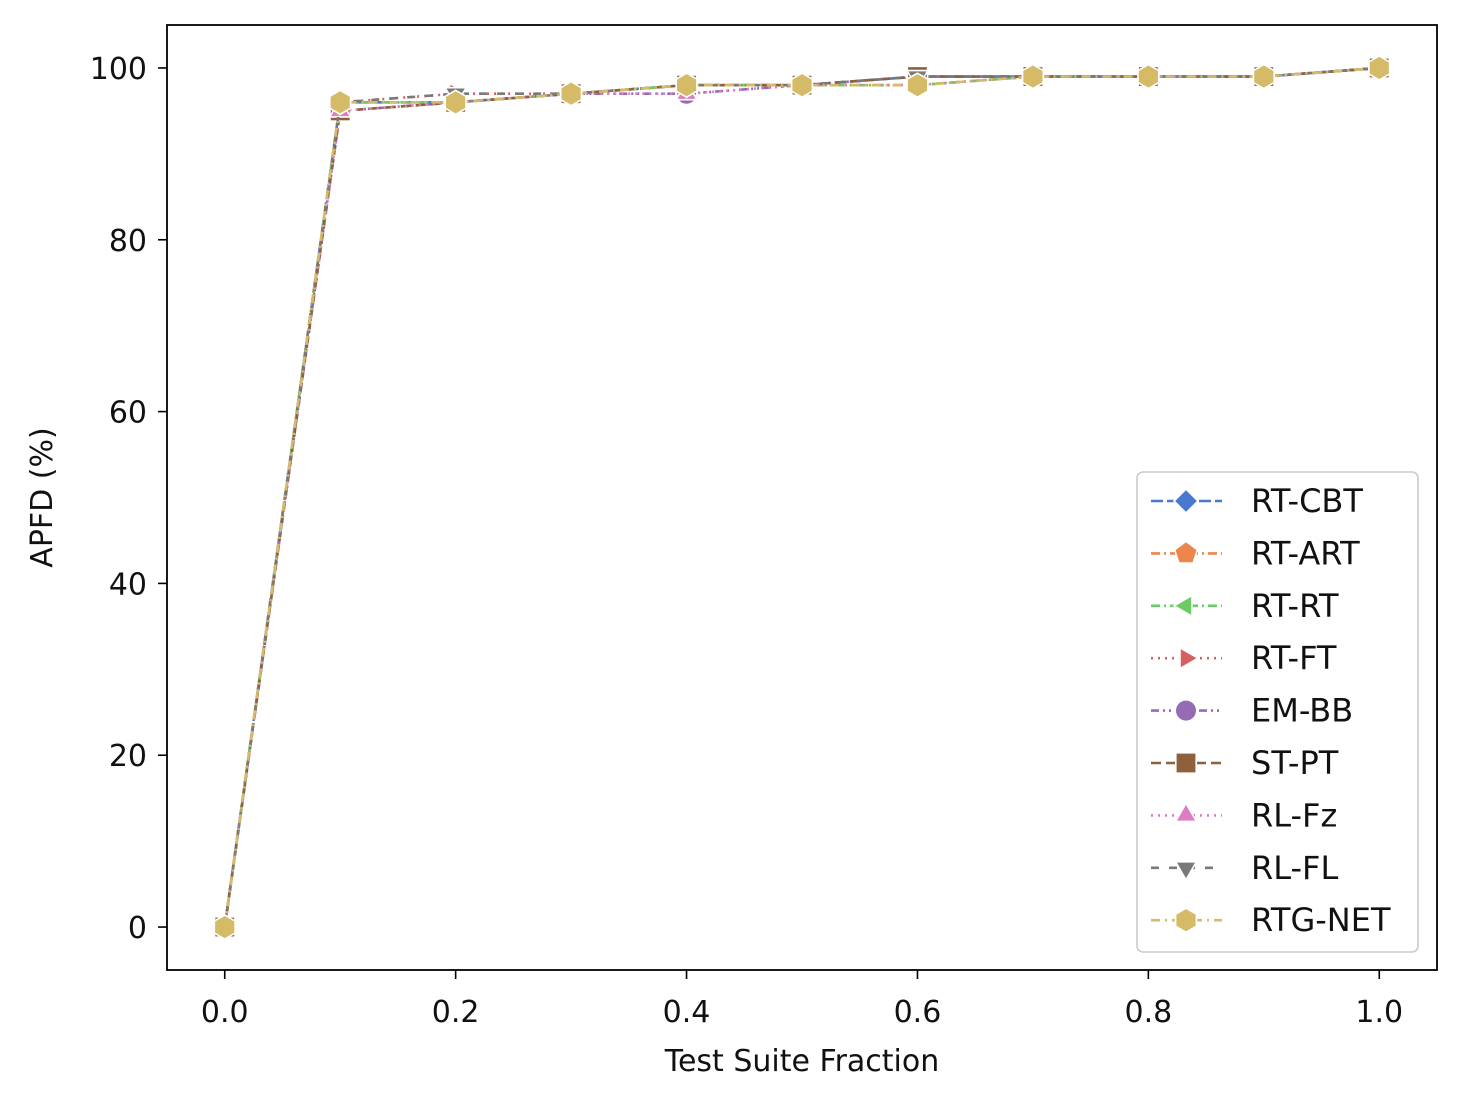 The image size is (1463, 1105). Describe the element at coordinates (1245, 606) in the screenshot. I see `legend-item: RT-RT` at that location.